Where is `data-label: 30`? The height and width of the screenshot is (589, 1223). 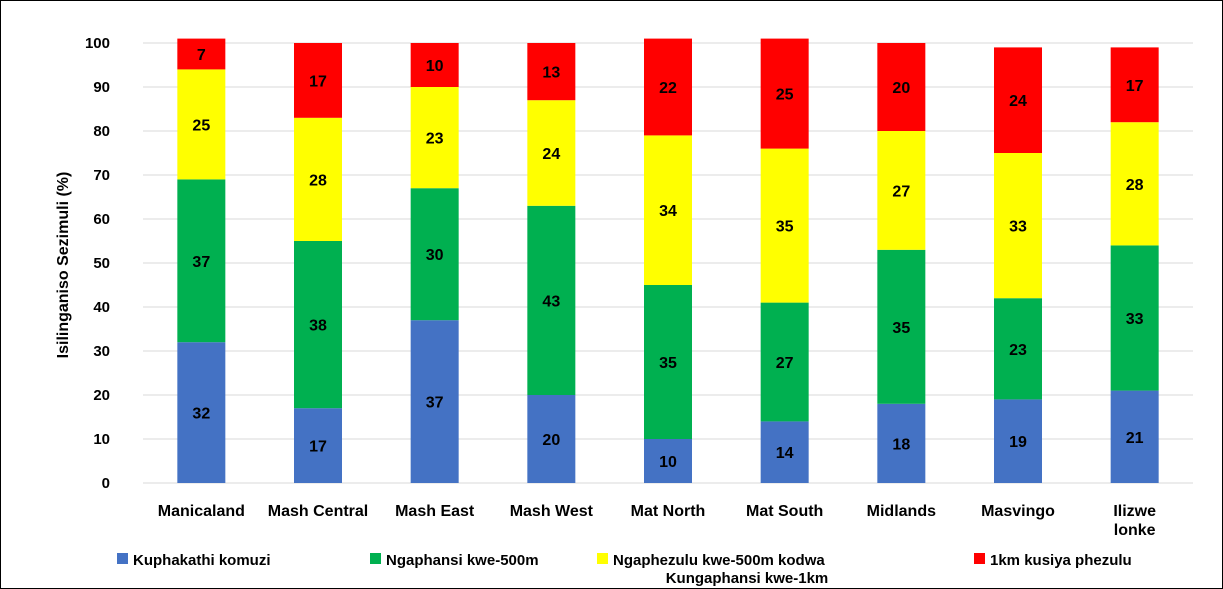
data-label: 30 is located at coordinates (435, 255).